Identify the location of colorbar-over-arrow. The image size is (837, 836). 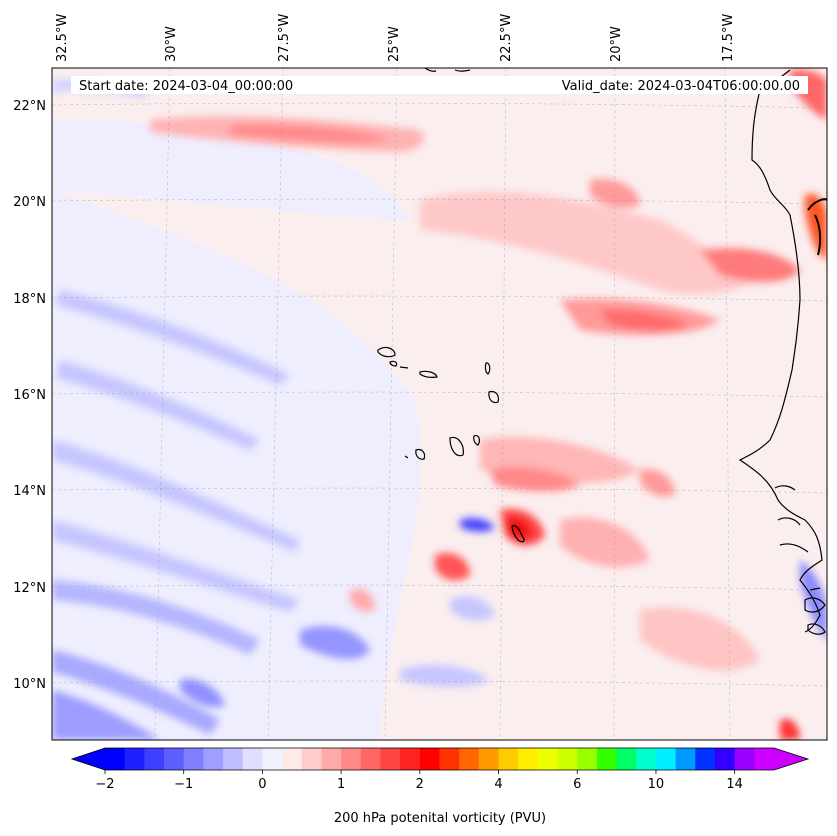
(791, 759).